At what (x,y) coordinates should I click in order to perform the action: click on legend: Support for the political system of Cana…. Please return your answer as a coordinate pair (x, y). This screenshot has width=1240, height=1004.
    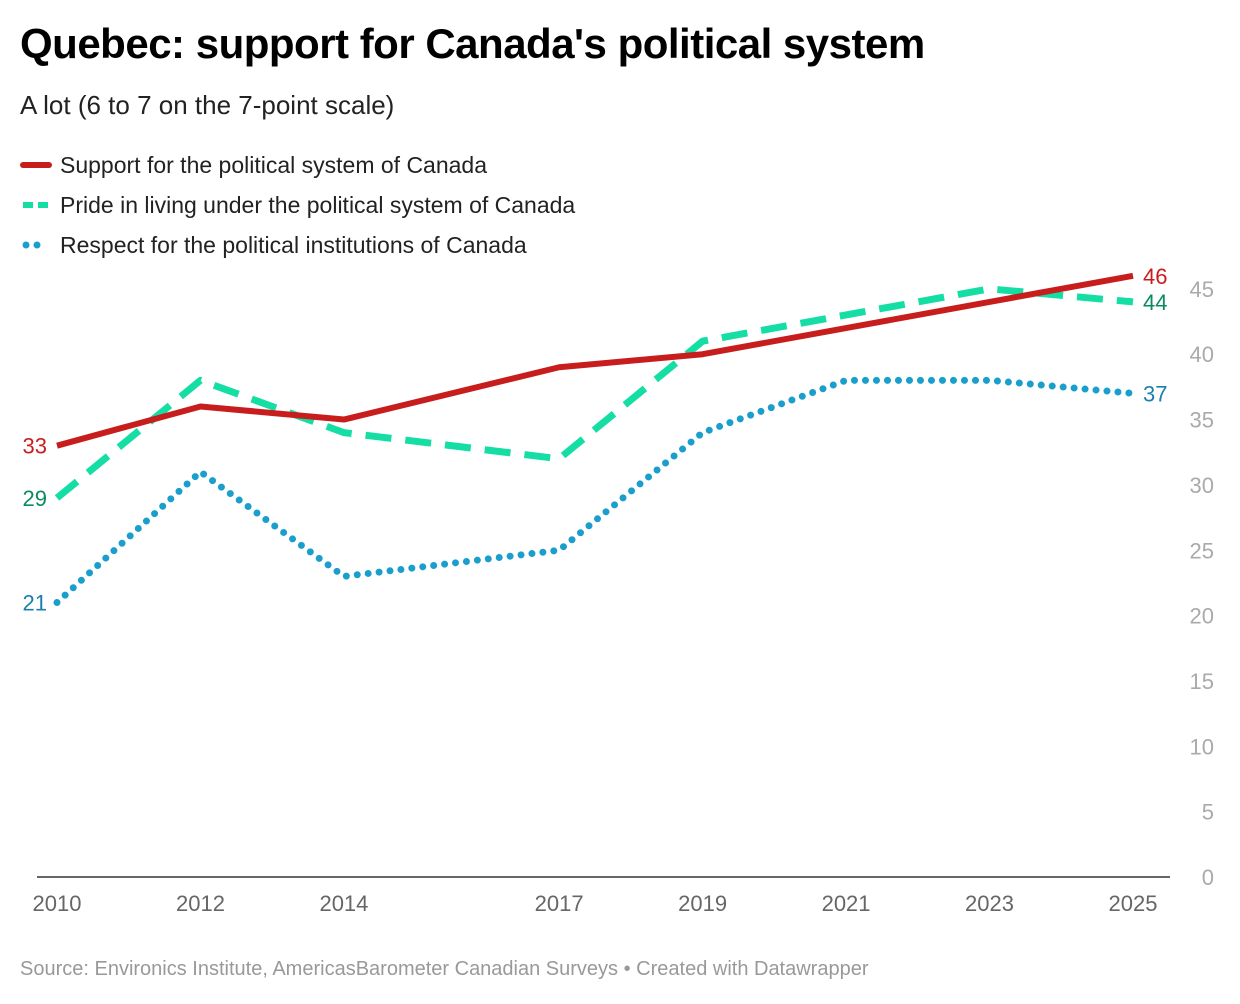
    Looking at the image, I should click on (297, 205).